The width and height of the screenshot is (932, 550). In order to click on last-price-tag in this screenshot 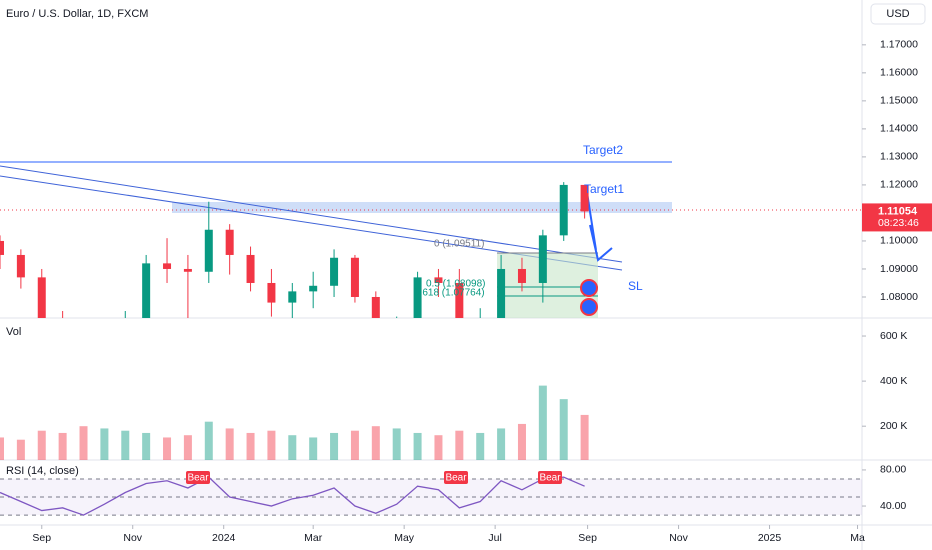, I will do `click(897, 217)`.